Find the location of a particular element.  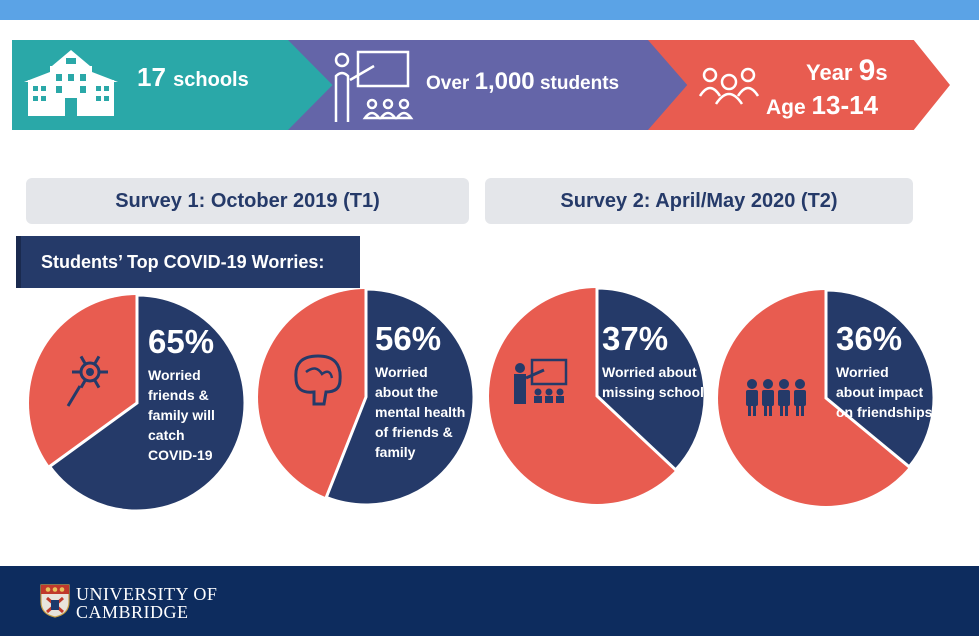

age-label: Age 13-14 is located at coordinates (822, 105).